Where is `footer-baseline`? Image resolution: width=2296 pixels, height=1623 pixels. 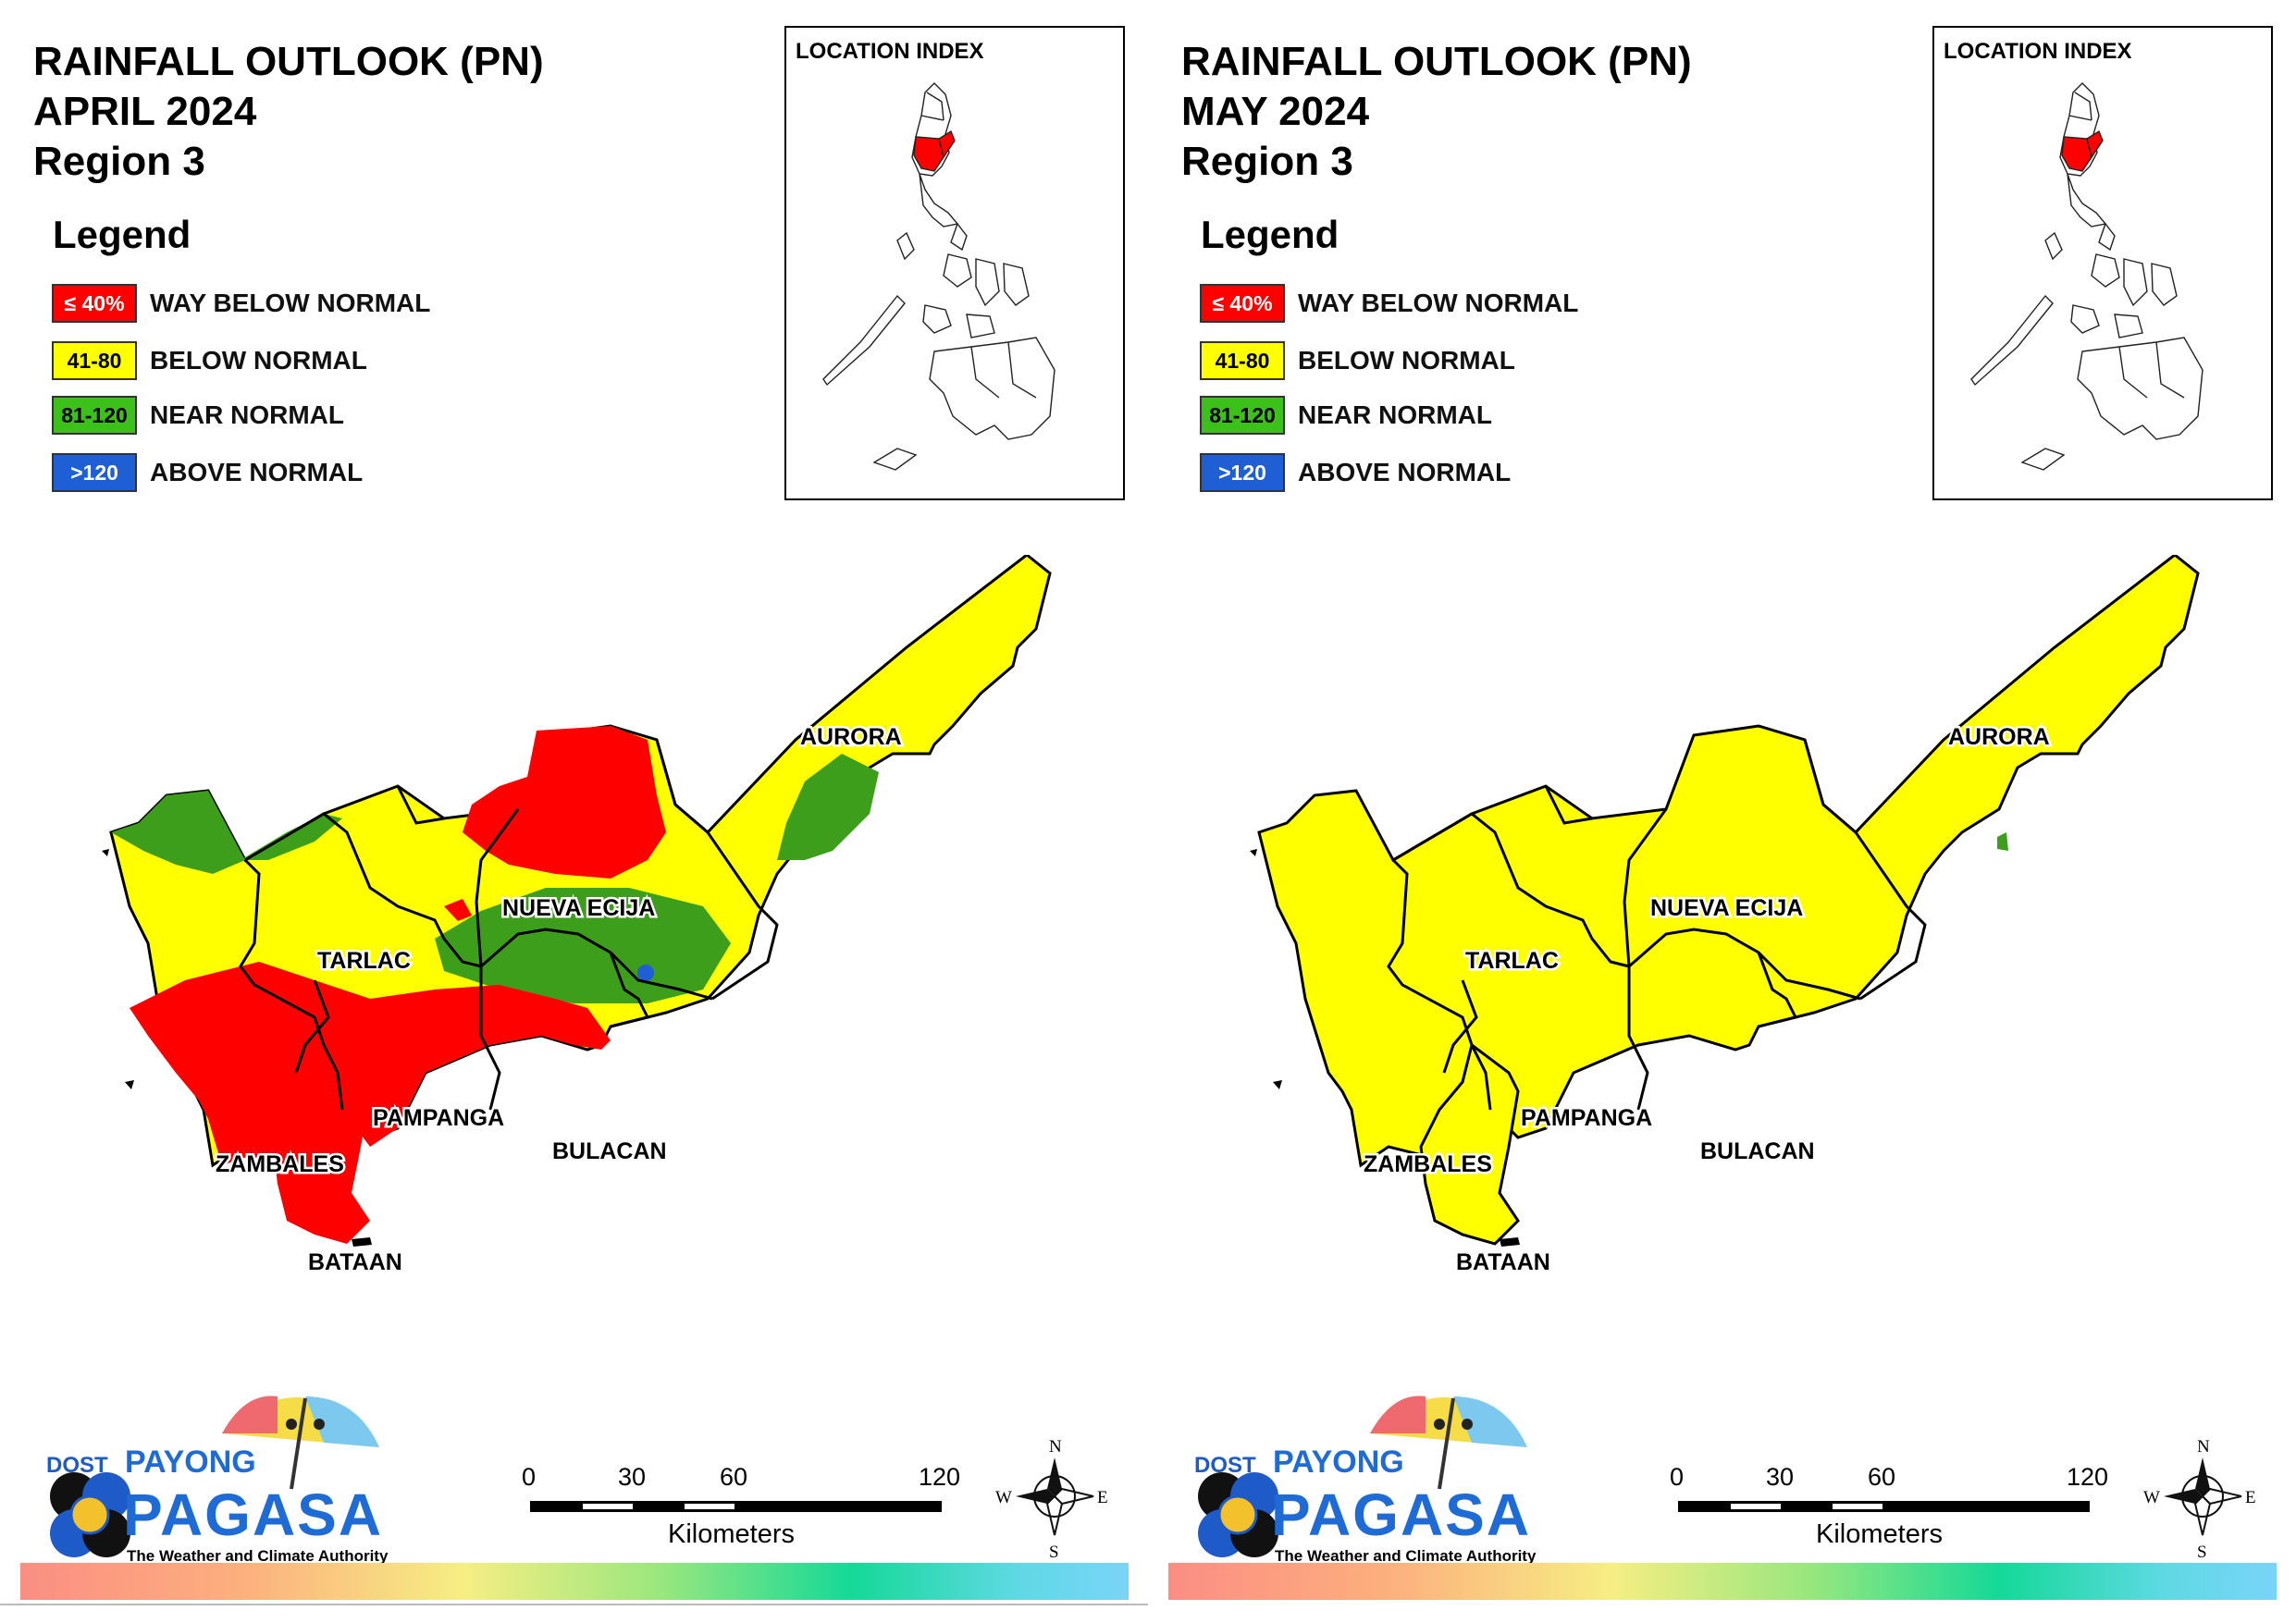
footer-baseline is located at coordinates (574, 1604).